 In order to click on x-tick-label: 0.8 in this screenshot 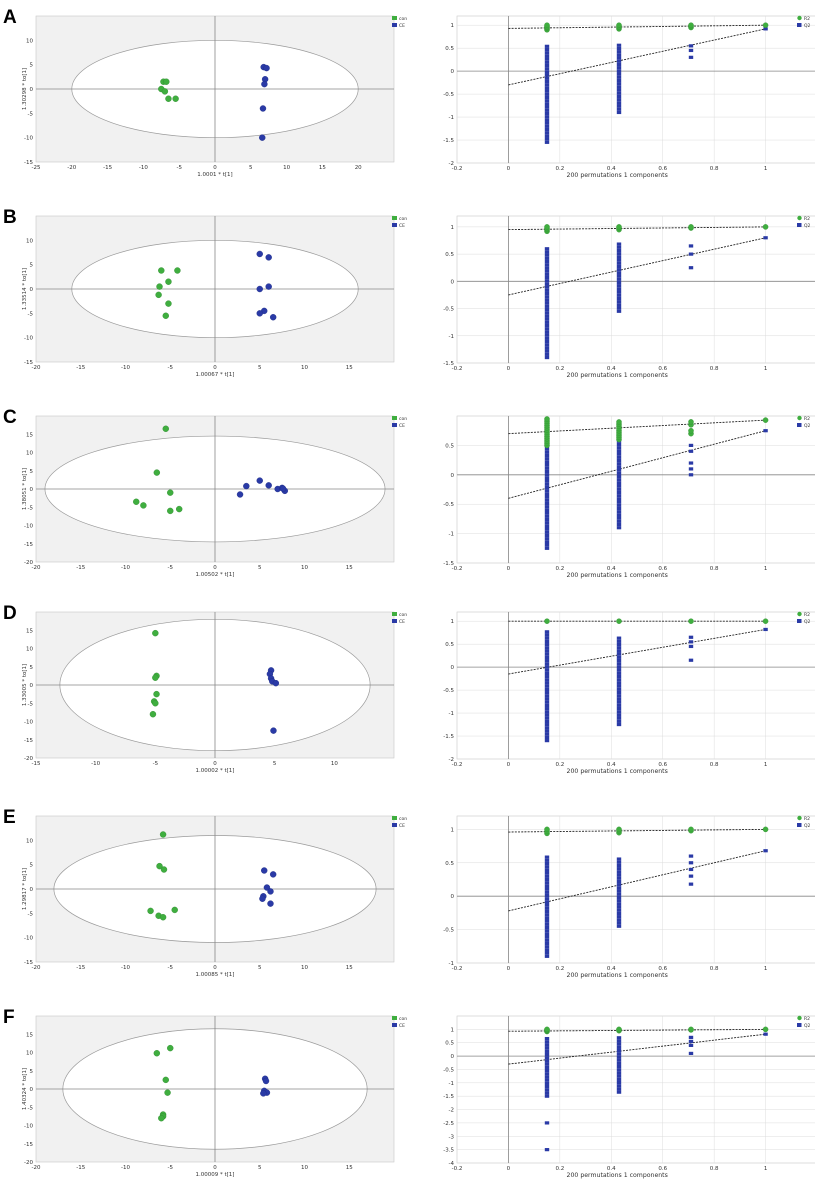, I will do `click(714, 969)`.